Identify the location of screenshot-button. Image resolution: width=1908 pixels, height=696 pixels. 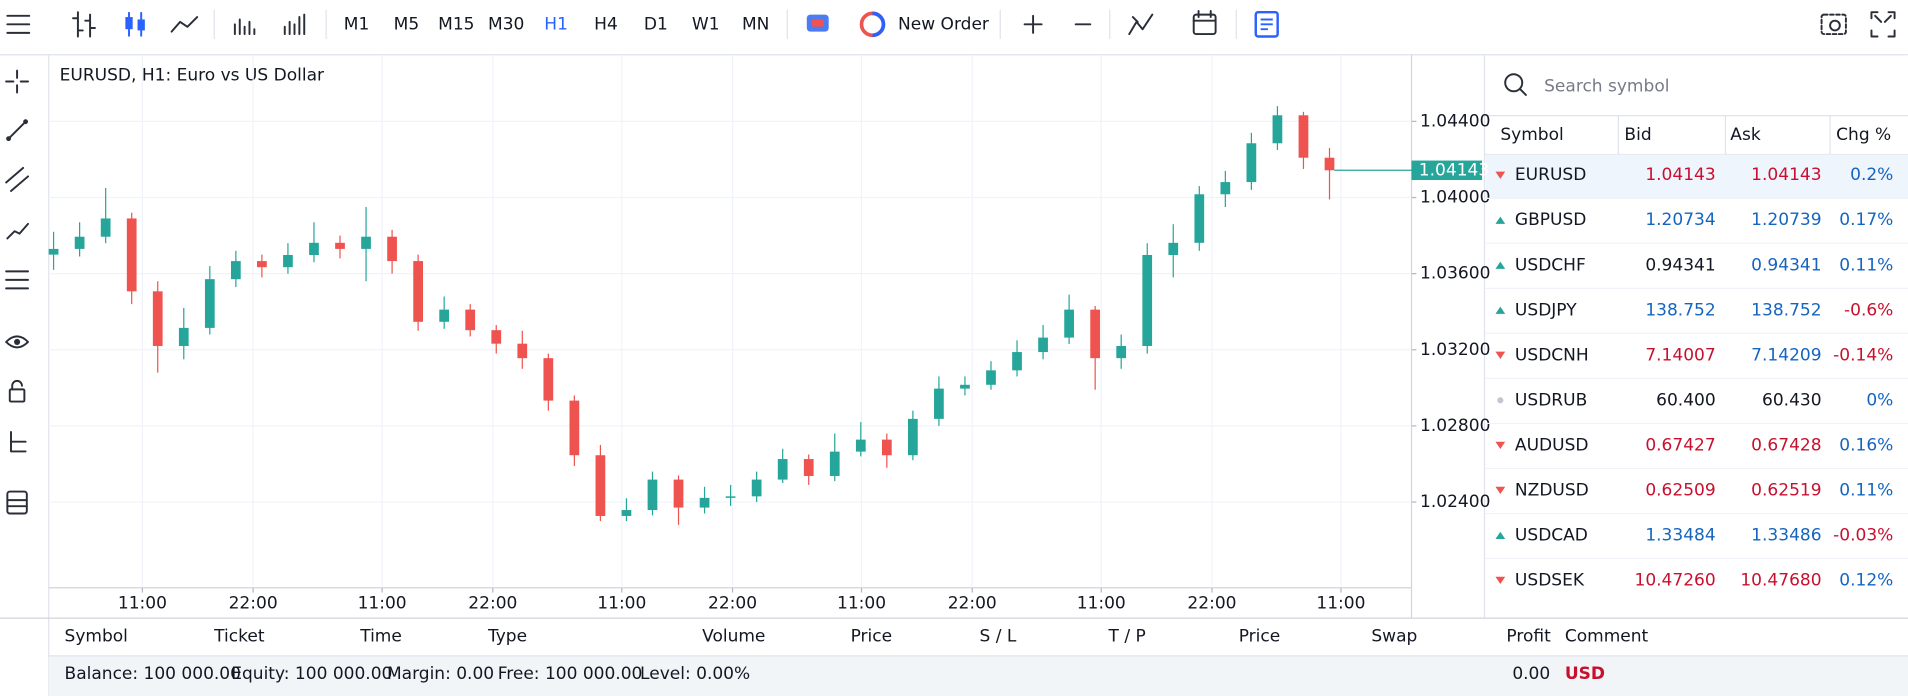
(1833, 24).